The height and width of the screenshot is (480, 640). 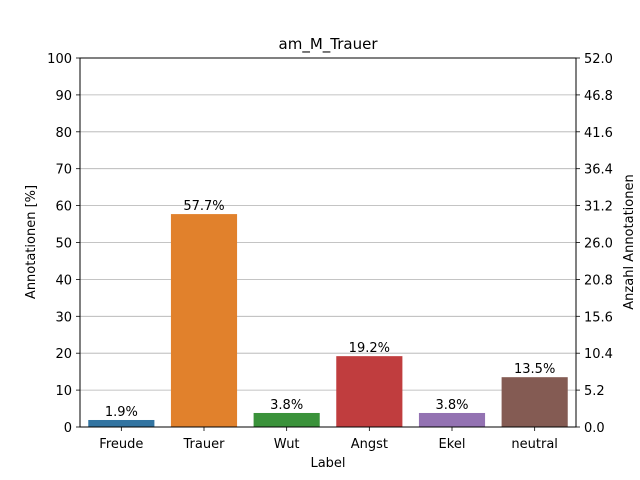 I want to click on y-tick-label: 50, so click(x=63, y=244).